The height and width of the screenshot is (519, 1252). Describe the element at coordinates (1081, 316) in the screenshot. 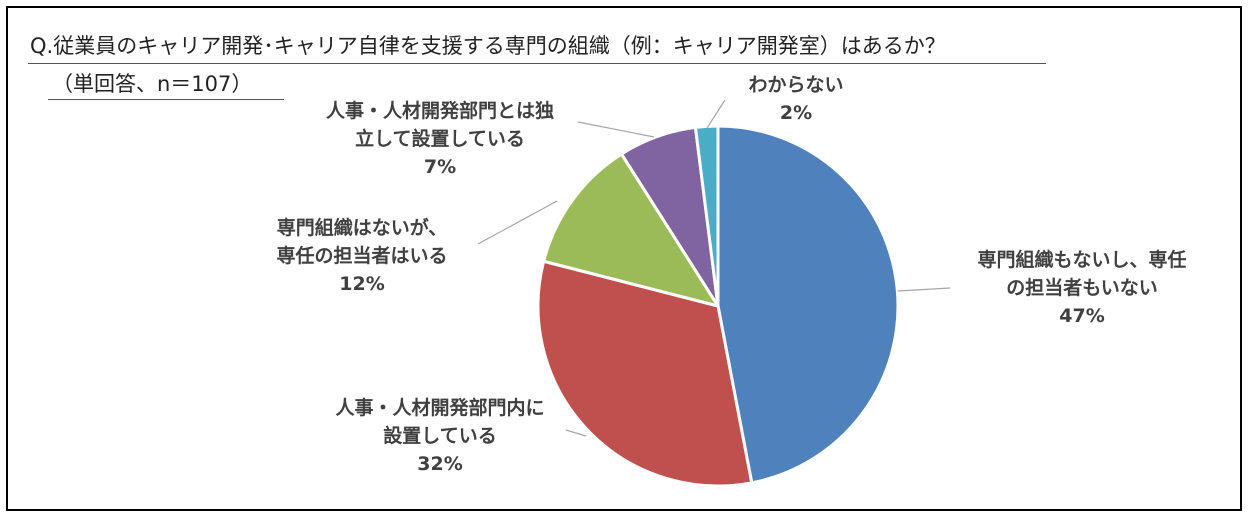

I see `slice-value-label-1: 47%` at that location.